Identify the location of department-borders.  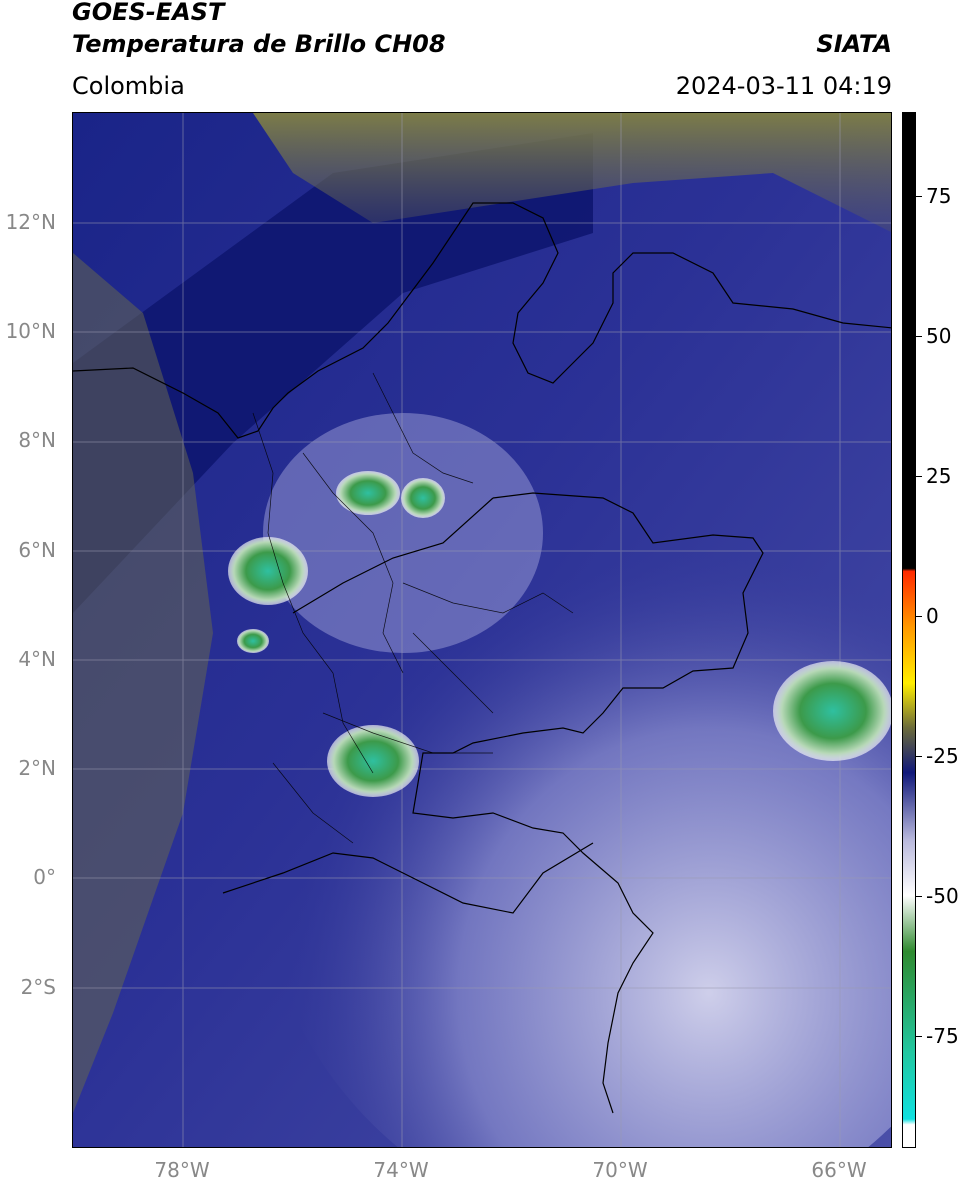
(413, 608).